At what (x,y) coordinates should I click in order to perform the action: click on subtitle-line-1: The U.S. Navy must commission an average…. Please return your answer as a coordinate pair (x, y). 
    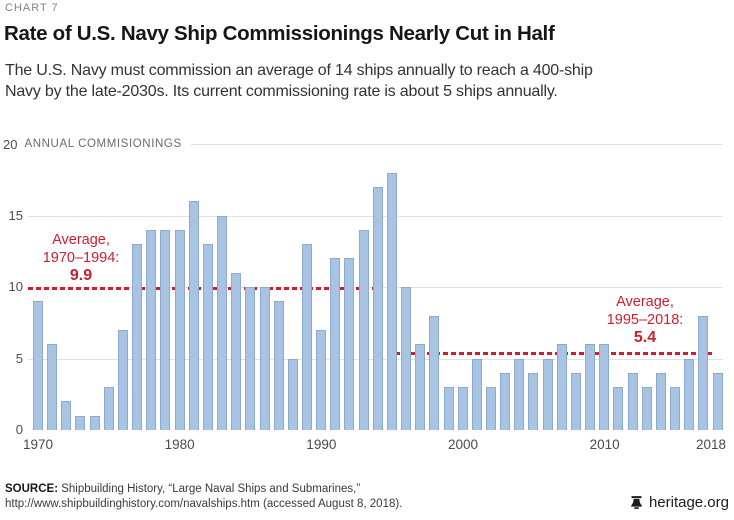
    Looking at the image, I should click on (299, 70).